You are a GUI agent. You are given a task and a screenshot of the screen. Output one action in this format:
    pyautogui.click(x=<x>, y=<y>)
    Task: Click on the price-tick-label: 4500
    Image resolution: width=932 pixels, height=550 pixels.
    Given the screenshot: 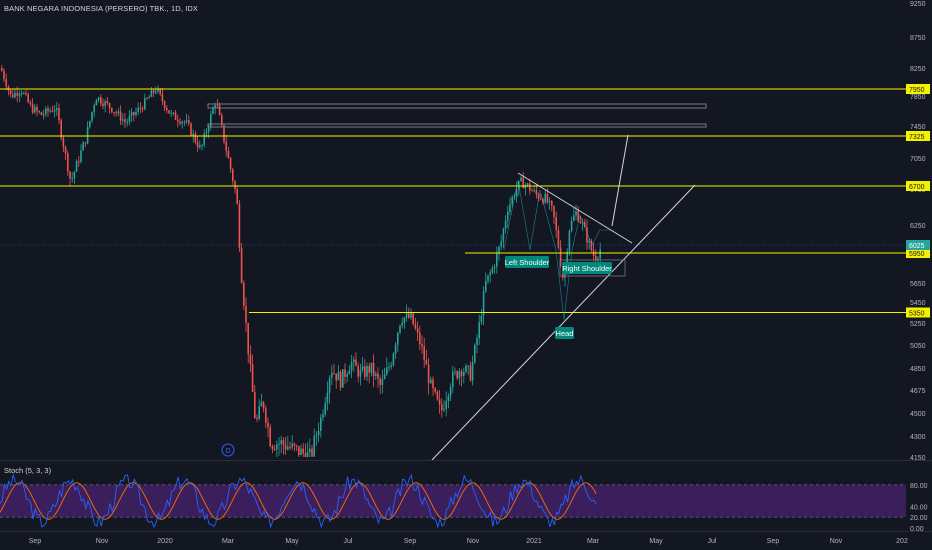 What is the action you would take?
    pyautogui.click(x=918, y=414)
    